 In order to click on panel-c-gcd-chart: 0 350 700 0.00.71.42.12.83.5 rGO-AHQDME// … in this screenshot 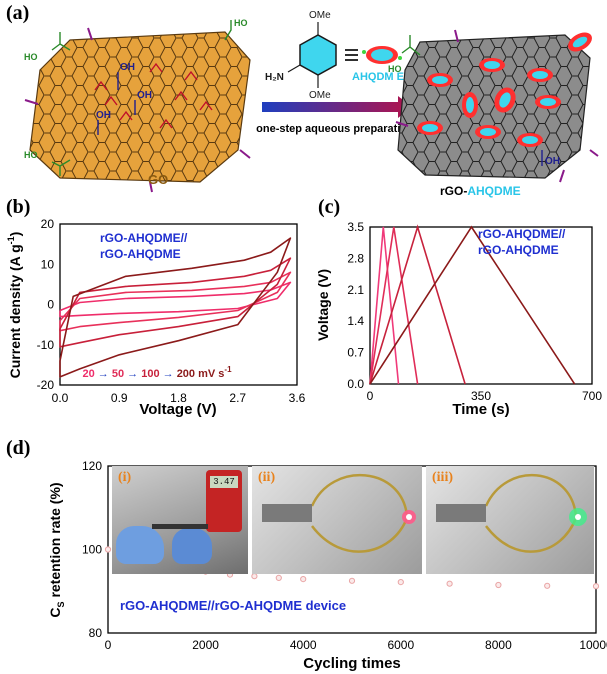, I will do `click(458, 319)`.